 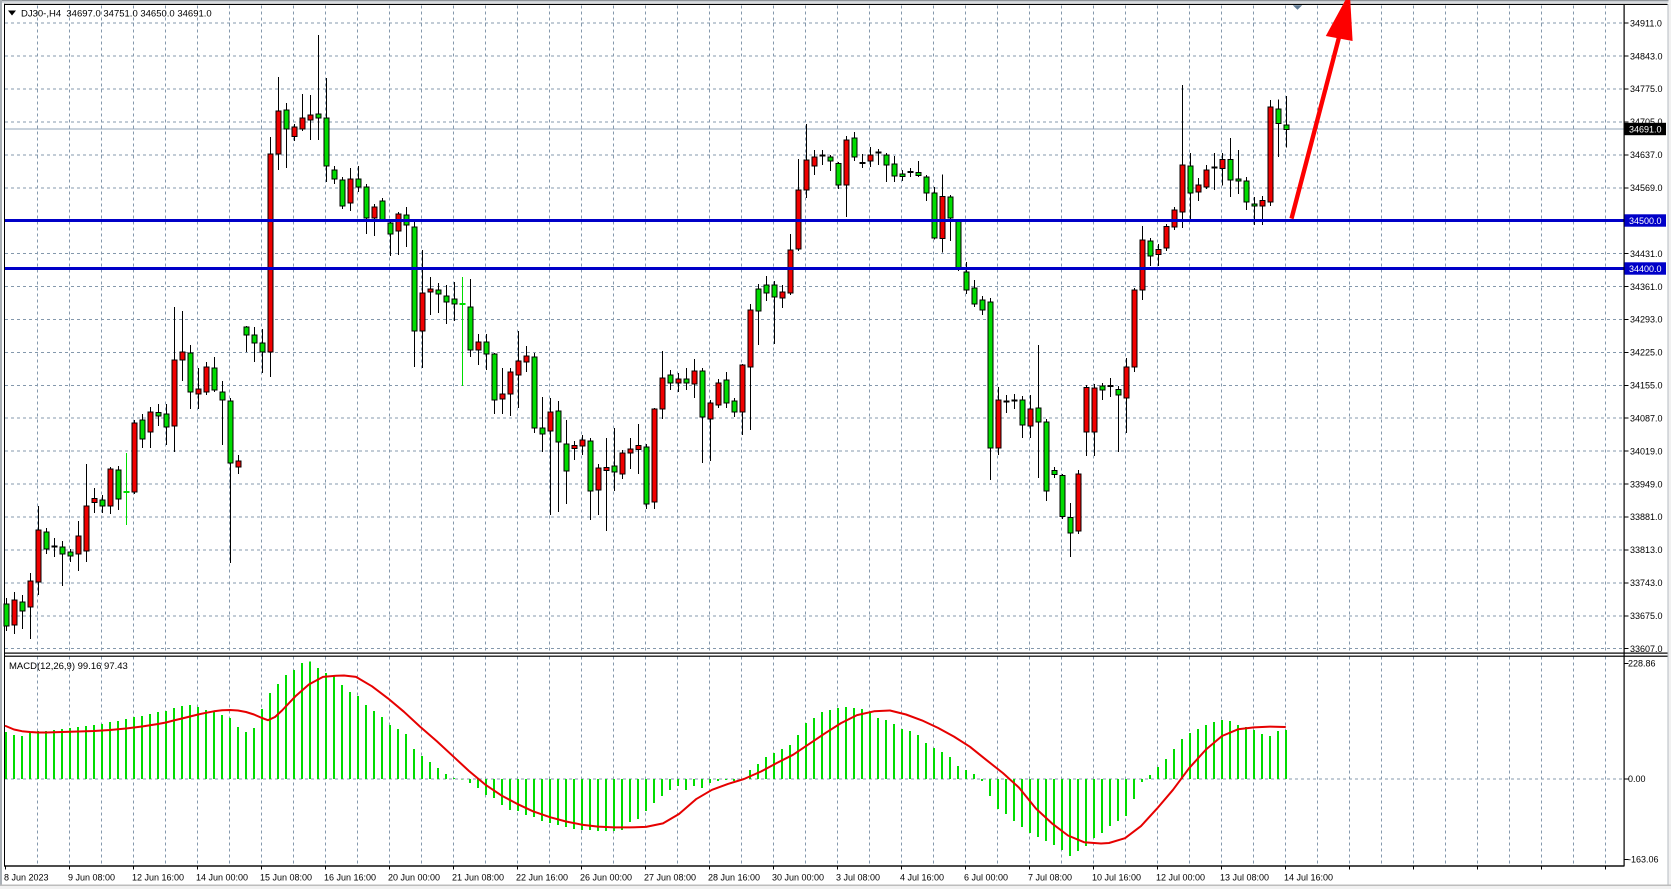 What do you see at coordinates (158, 878) in the screenshot?
I see `svg-text: 12 Jun 16:00` at bounding box center [158, 878].